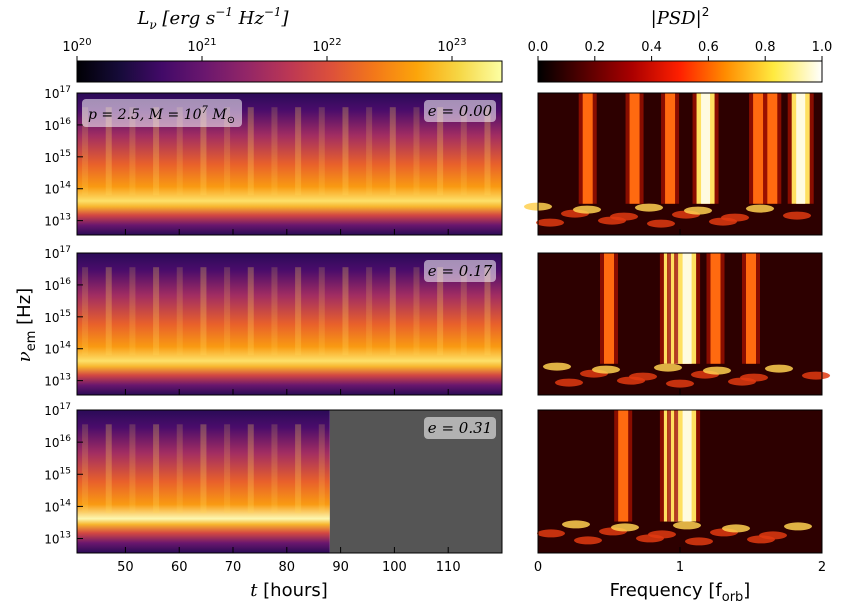 The image size is (845, 614). What do you see at coordinates (201, 46) in the screenshot?
I see `colorbar-lum-ticklabel-1: 1021` at bounding box center [201, 46].